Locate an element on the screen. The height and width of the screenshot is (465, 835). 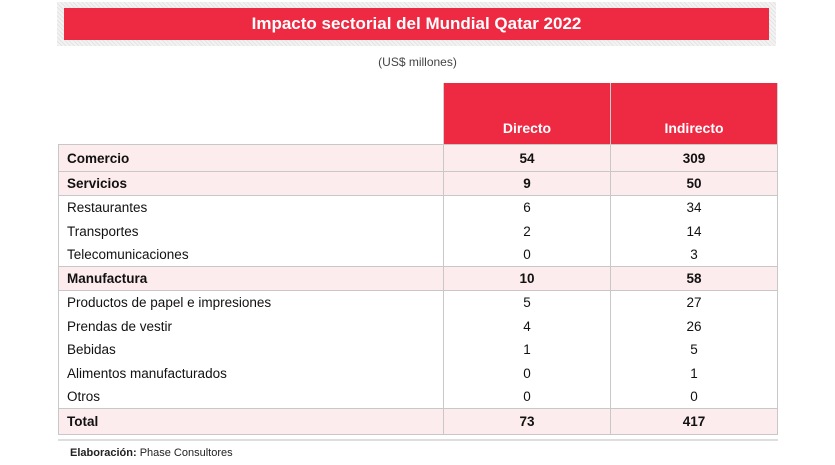
header-indirecto: Indirecto is located at coordinates (694, 114).